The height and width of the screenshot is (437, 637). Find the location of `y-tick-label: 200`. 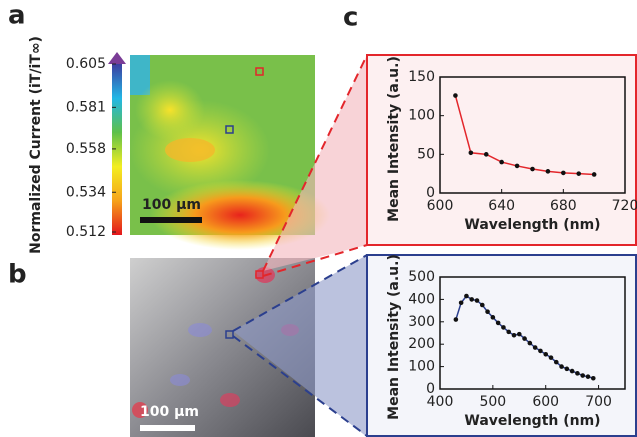

y-tick-label: 200 is located at coordinates (421, 344).